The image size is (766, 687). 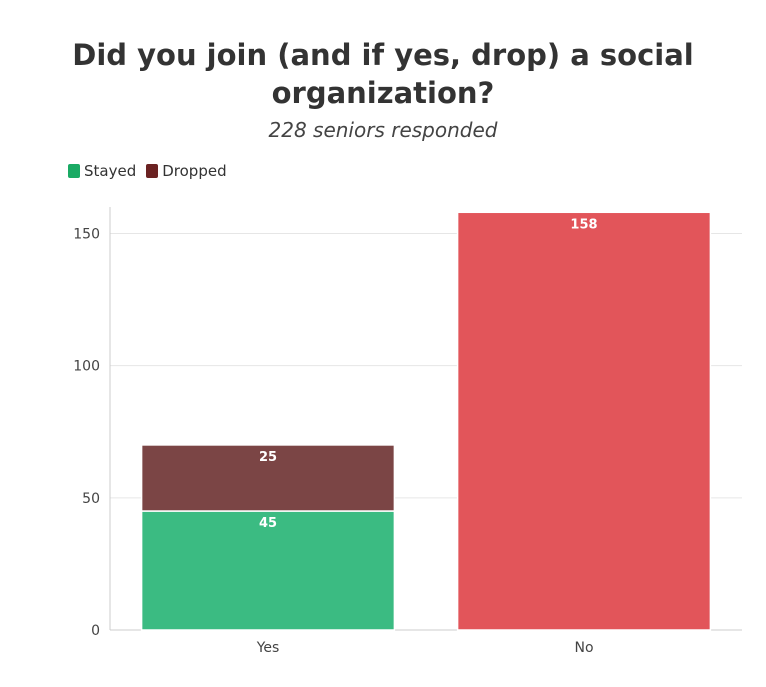 What do you see at coordinates (268, 457) in the screenshot?
I see `data-label-yes-1: 25` at bounding box center [268, 457].